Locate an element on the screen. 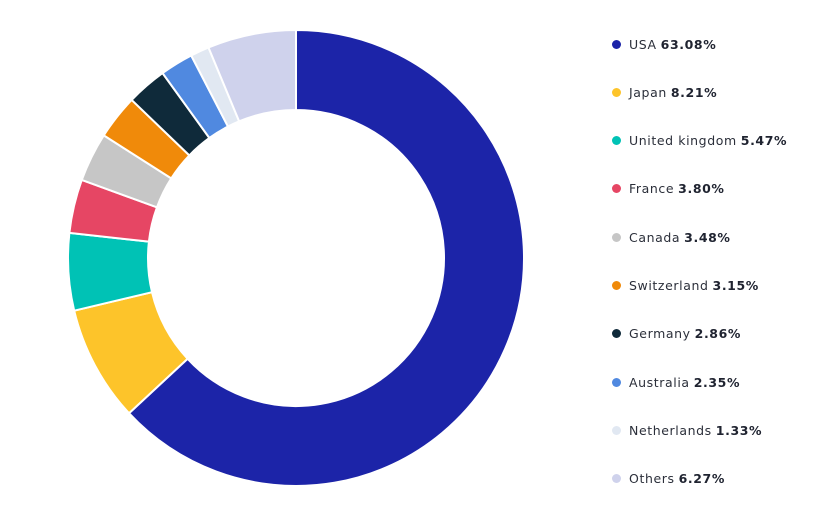  legend-label: Switzerland is located at coordinates (669, 285).